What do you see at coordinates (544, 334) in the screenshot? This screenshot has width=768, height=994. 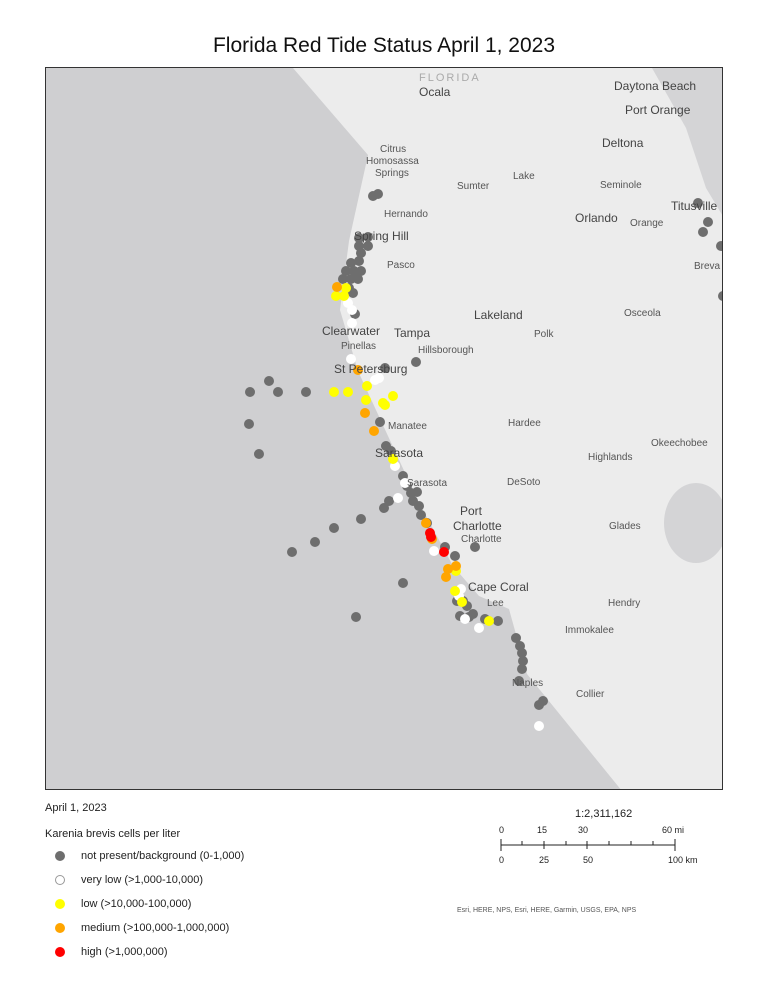 I see `place-label: Polk` at bounding box center [544, 334].